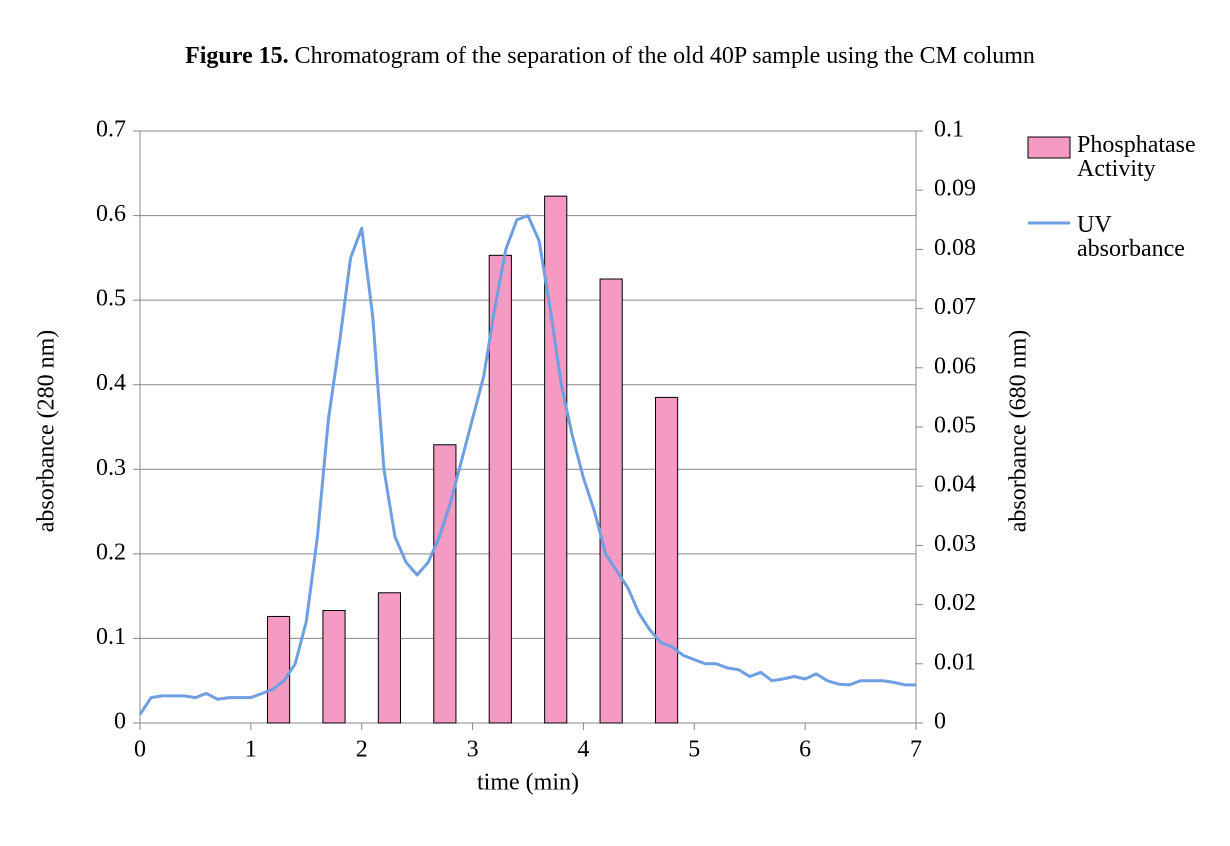 The height and width of the screenshot is (846, 1230). Describe the element at coordinates (694, 750) in the screenshot. I see `x-tick-label: 5` at that location.